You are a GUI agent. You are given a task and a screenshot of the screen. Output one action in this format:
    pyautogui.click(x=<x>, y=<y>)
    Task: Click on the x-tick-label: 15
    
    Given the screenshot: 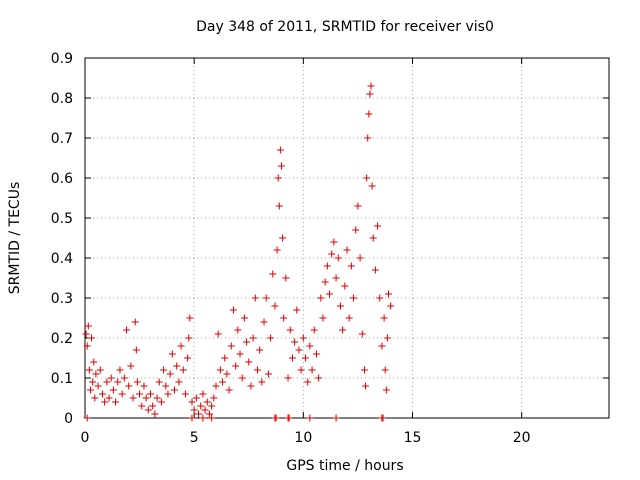 What is the action you would take?
    pyautogui.click(x=413, y=438)
    